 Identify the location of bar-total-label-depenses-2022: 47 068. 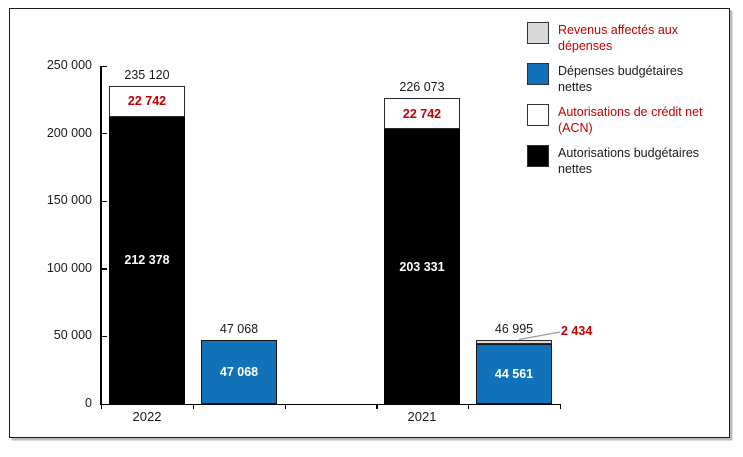
(239, 329).